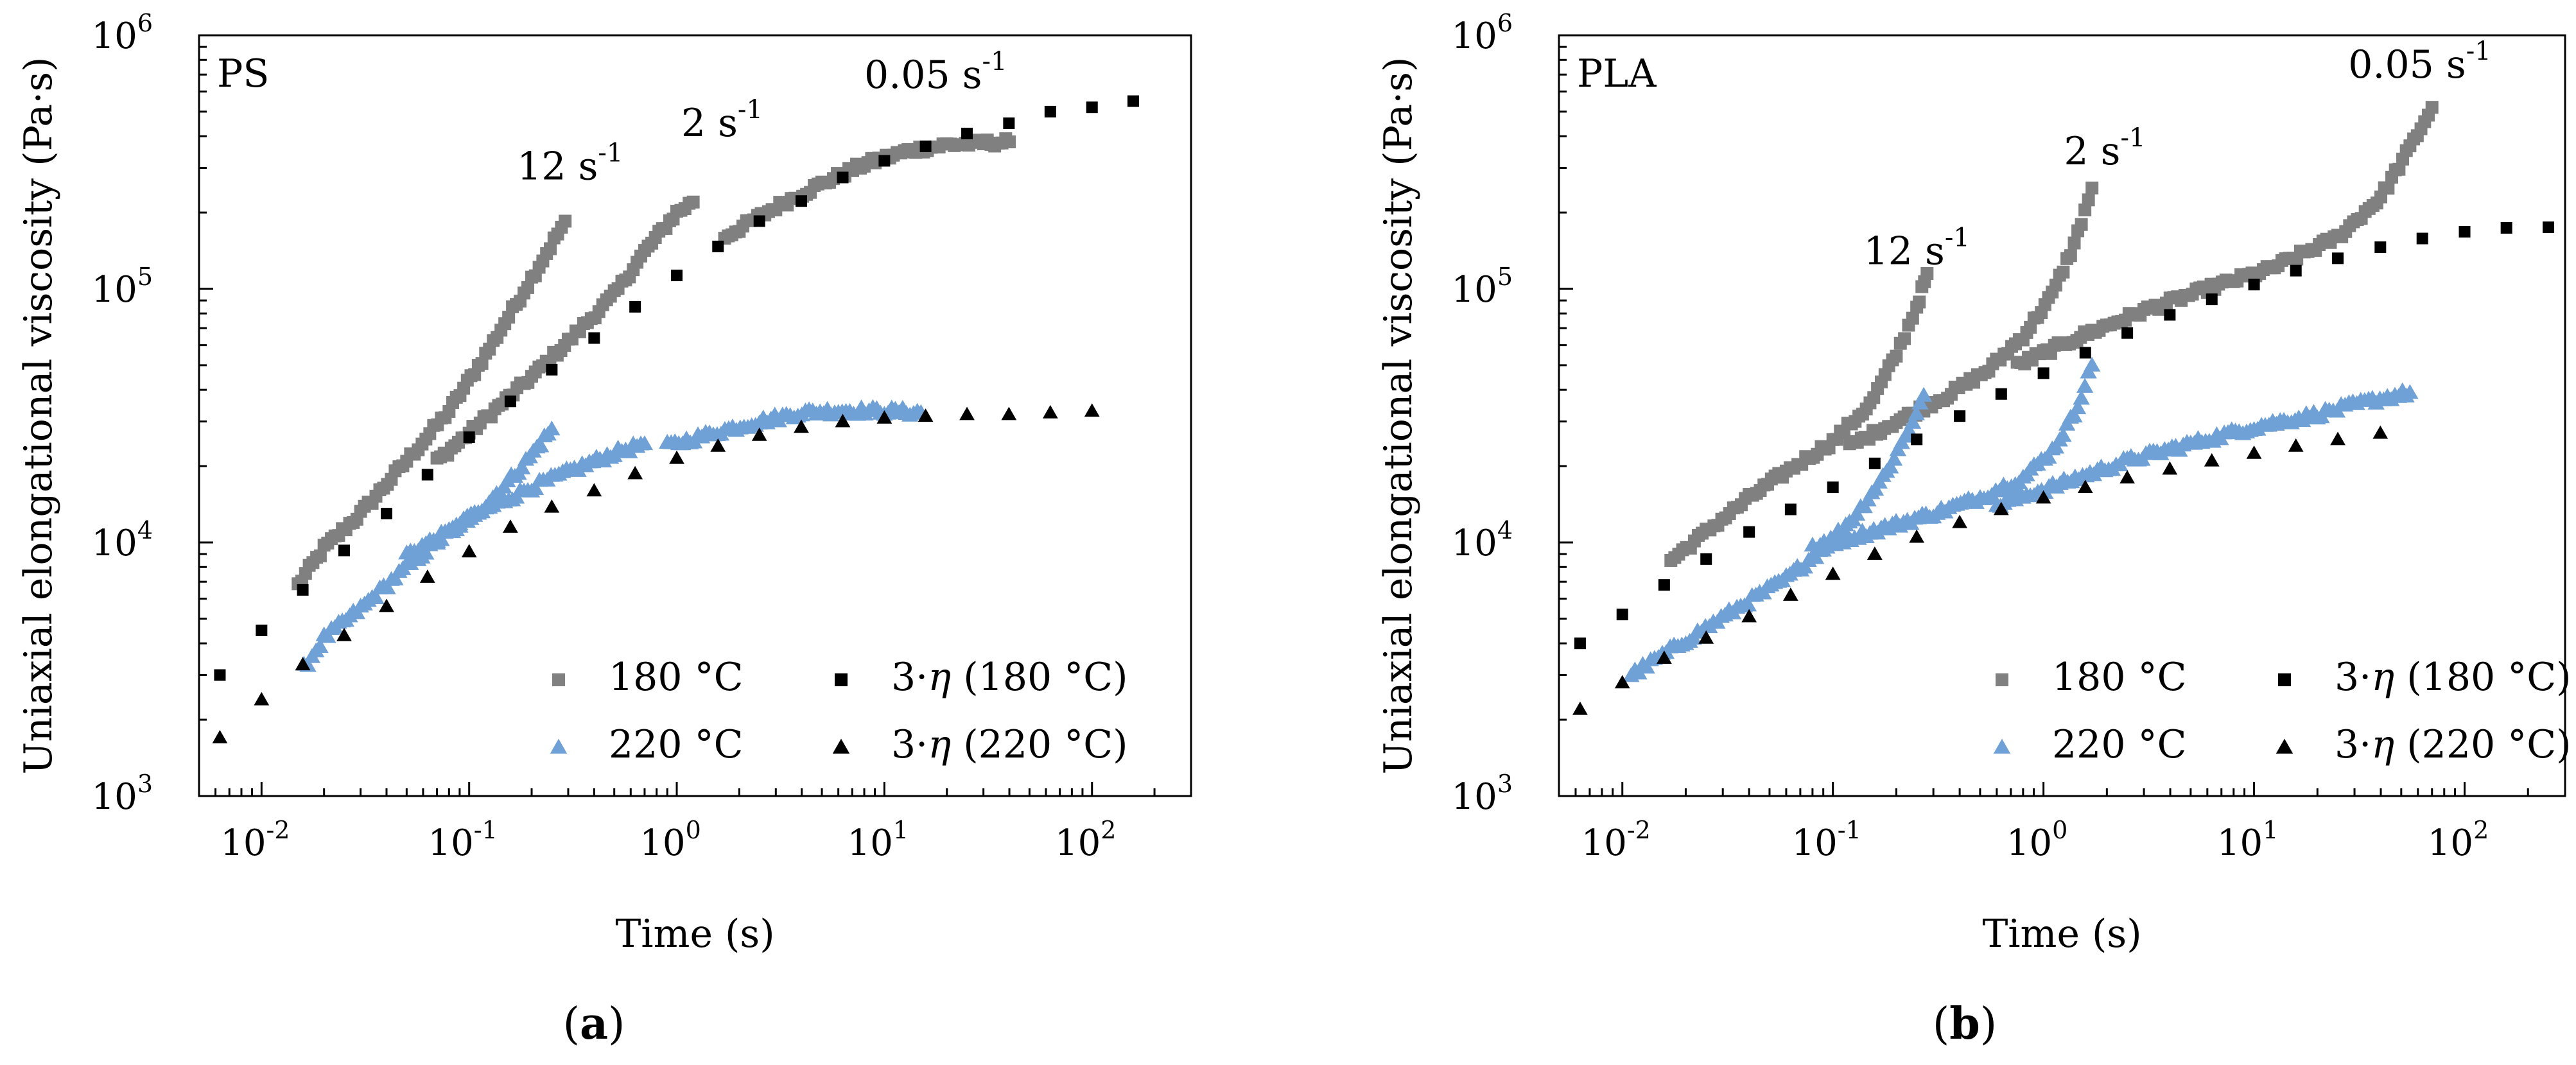 The width and height of the screenshot is (2576, 1065). Describe the element at coordinates (839, 711) in the screenshot. I see `legend: 180 °C 220 °C 3·η (180 °C) 3·η (220 °C)` at that location.